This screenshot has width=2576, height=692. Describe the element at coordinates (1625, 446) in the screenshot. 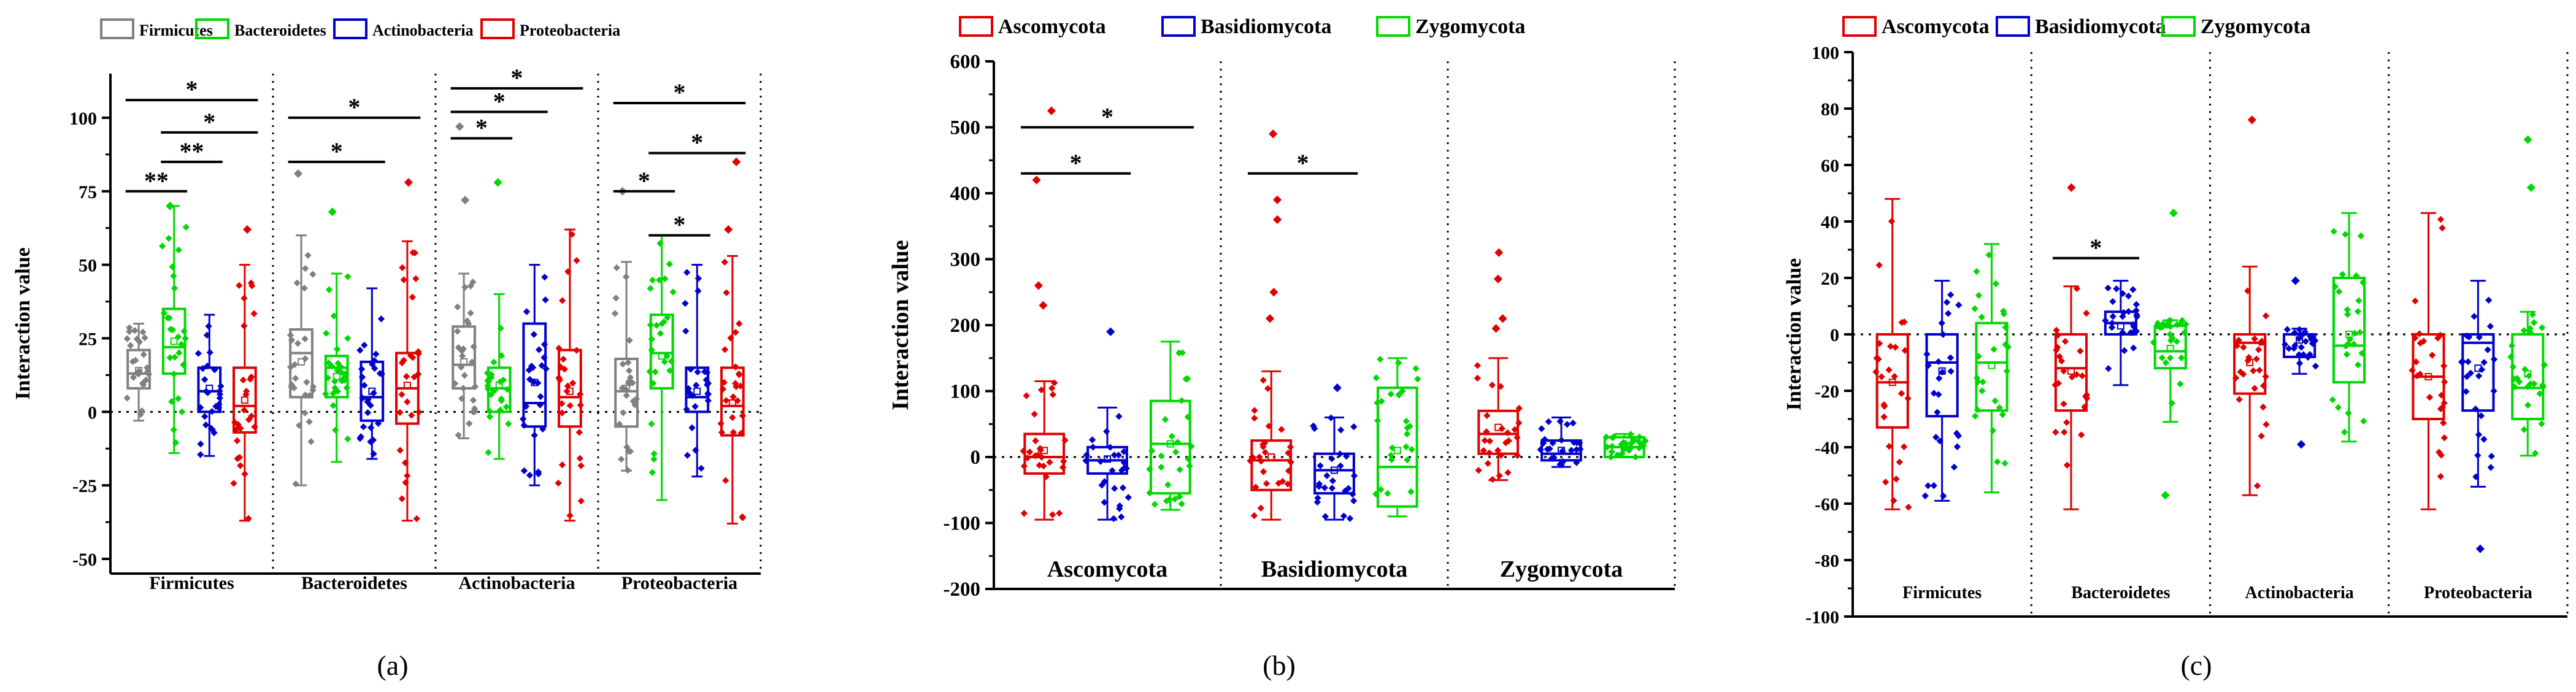

I see `box-zygomycota-zygomycota` at that location.